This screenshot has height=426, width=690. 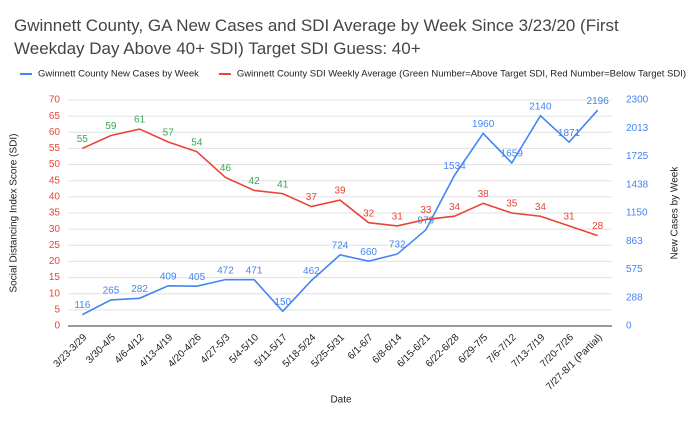 What do you see at coordinates (634, 269) in the screenshot?
I see `y2-tick-label: 575` at bounding box center [634, 269].